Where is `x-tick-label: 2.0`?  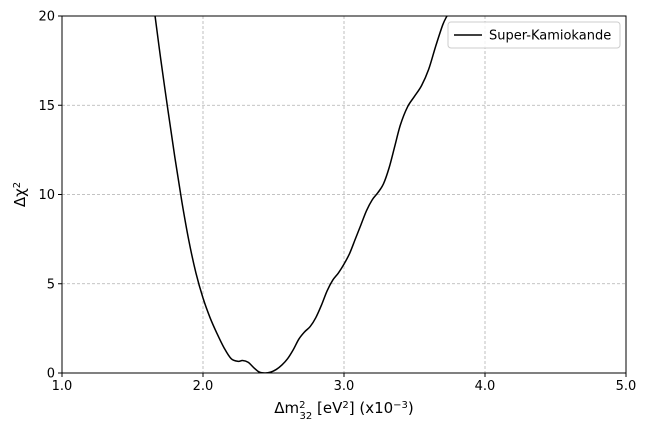
x-tick-label: 2.0 is located at coordinates (203, 386).